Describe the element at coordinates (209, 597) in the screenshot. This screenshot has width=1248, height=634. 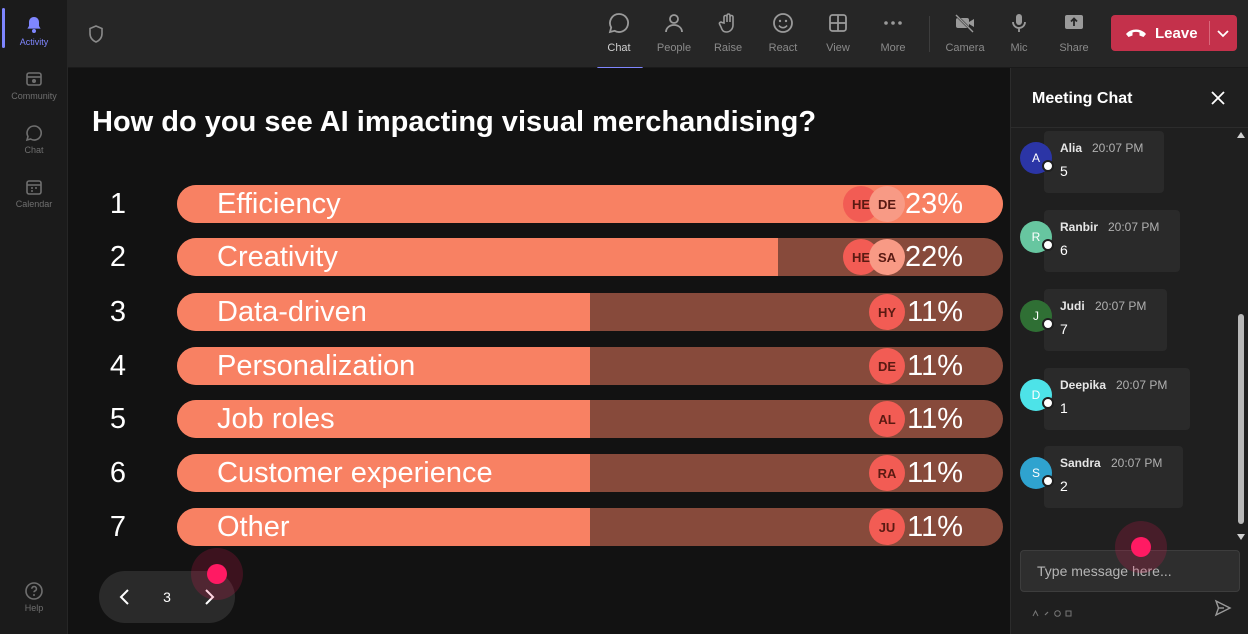
I see `chevron-right-icon` at that location.